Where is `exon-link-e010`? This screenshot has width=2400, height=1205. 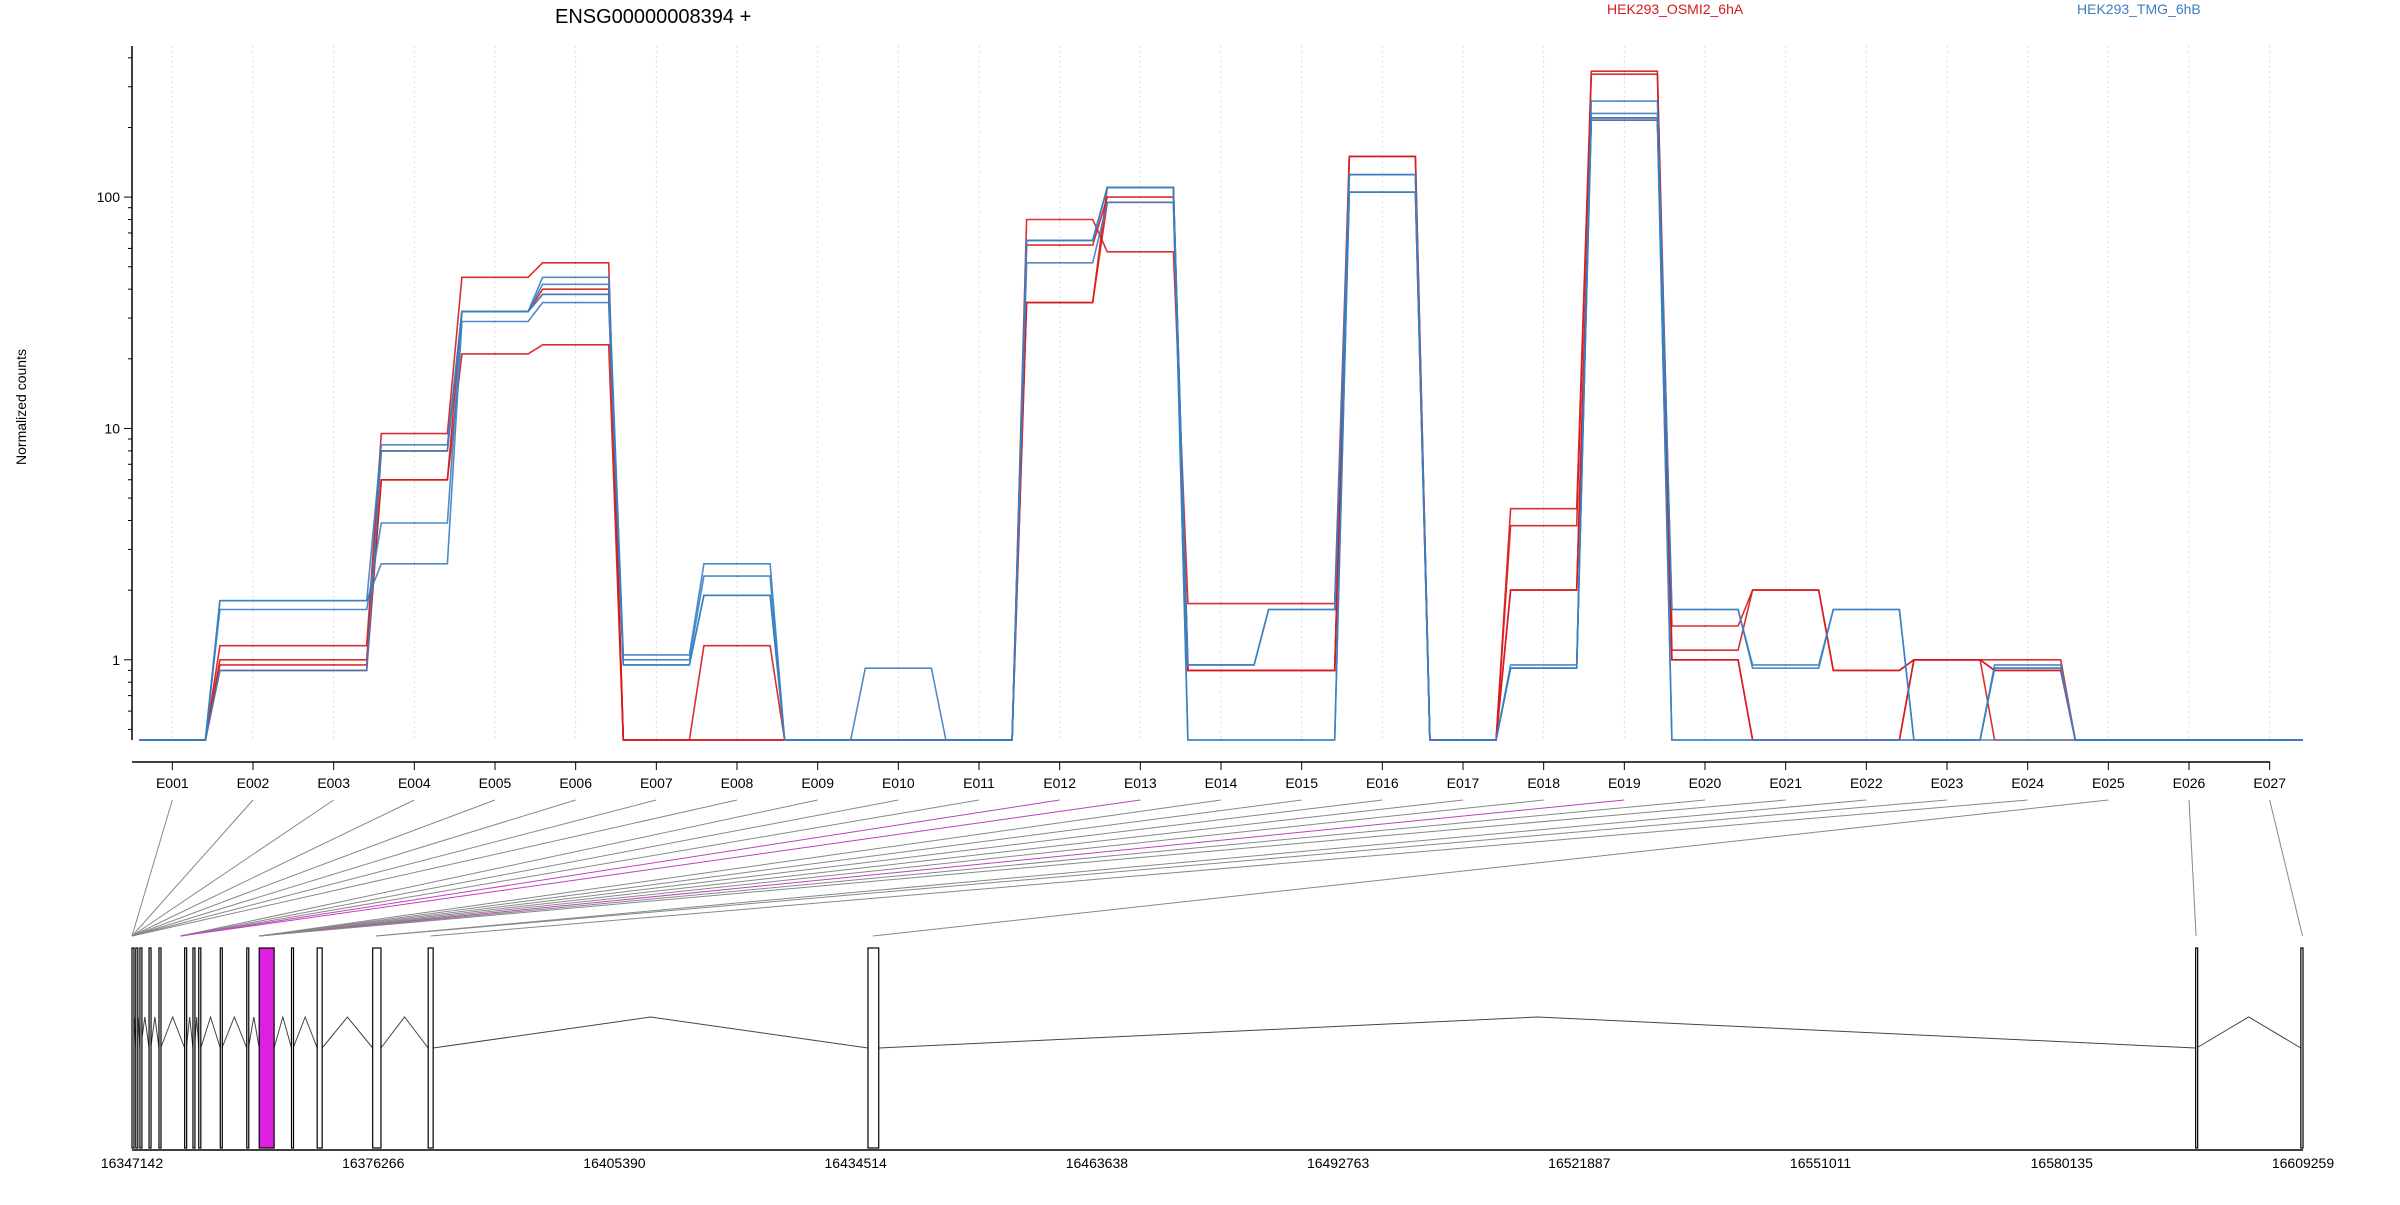 exon-link-e010 is located at coordinates (539, 868).